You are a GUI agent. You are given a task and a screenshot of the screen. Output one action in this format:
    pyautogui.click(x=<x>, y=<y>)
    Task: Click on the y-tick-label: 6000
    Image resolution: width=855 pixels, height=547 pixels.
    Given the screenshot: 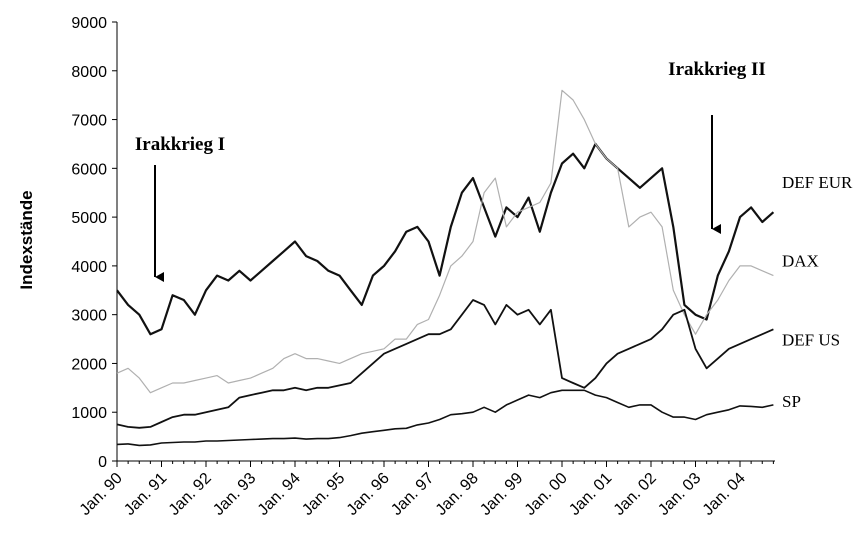 What is the action you would take?
    pyautogui.click(x=89, y=169)
    